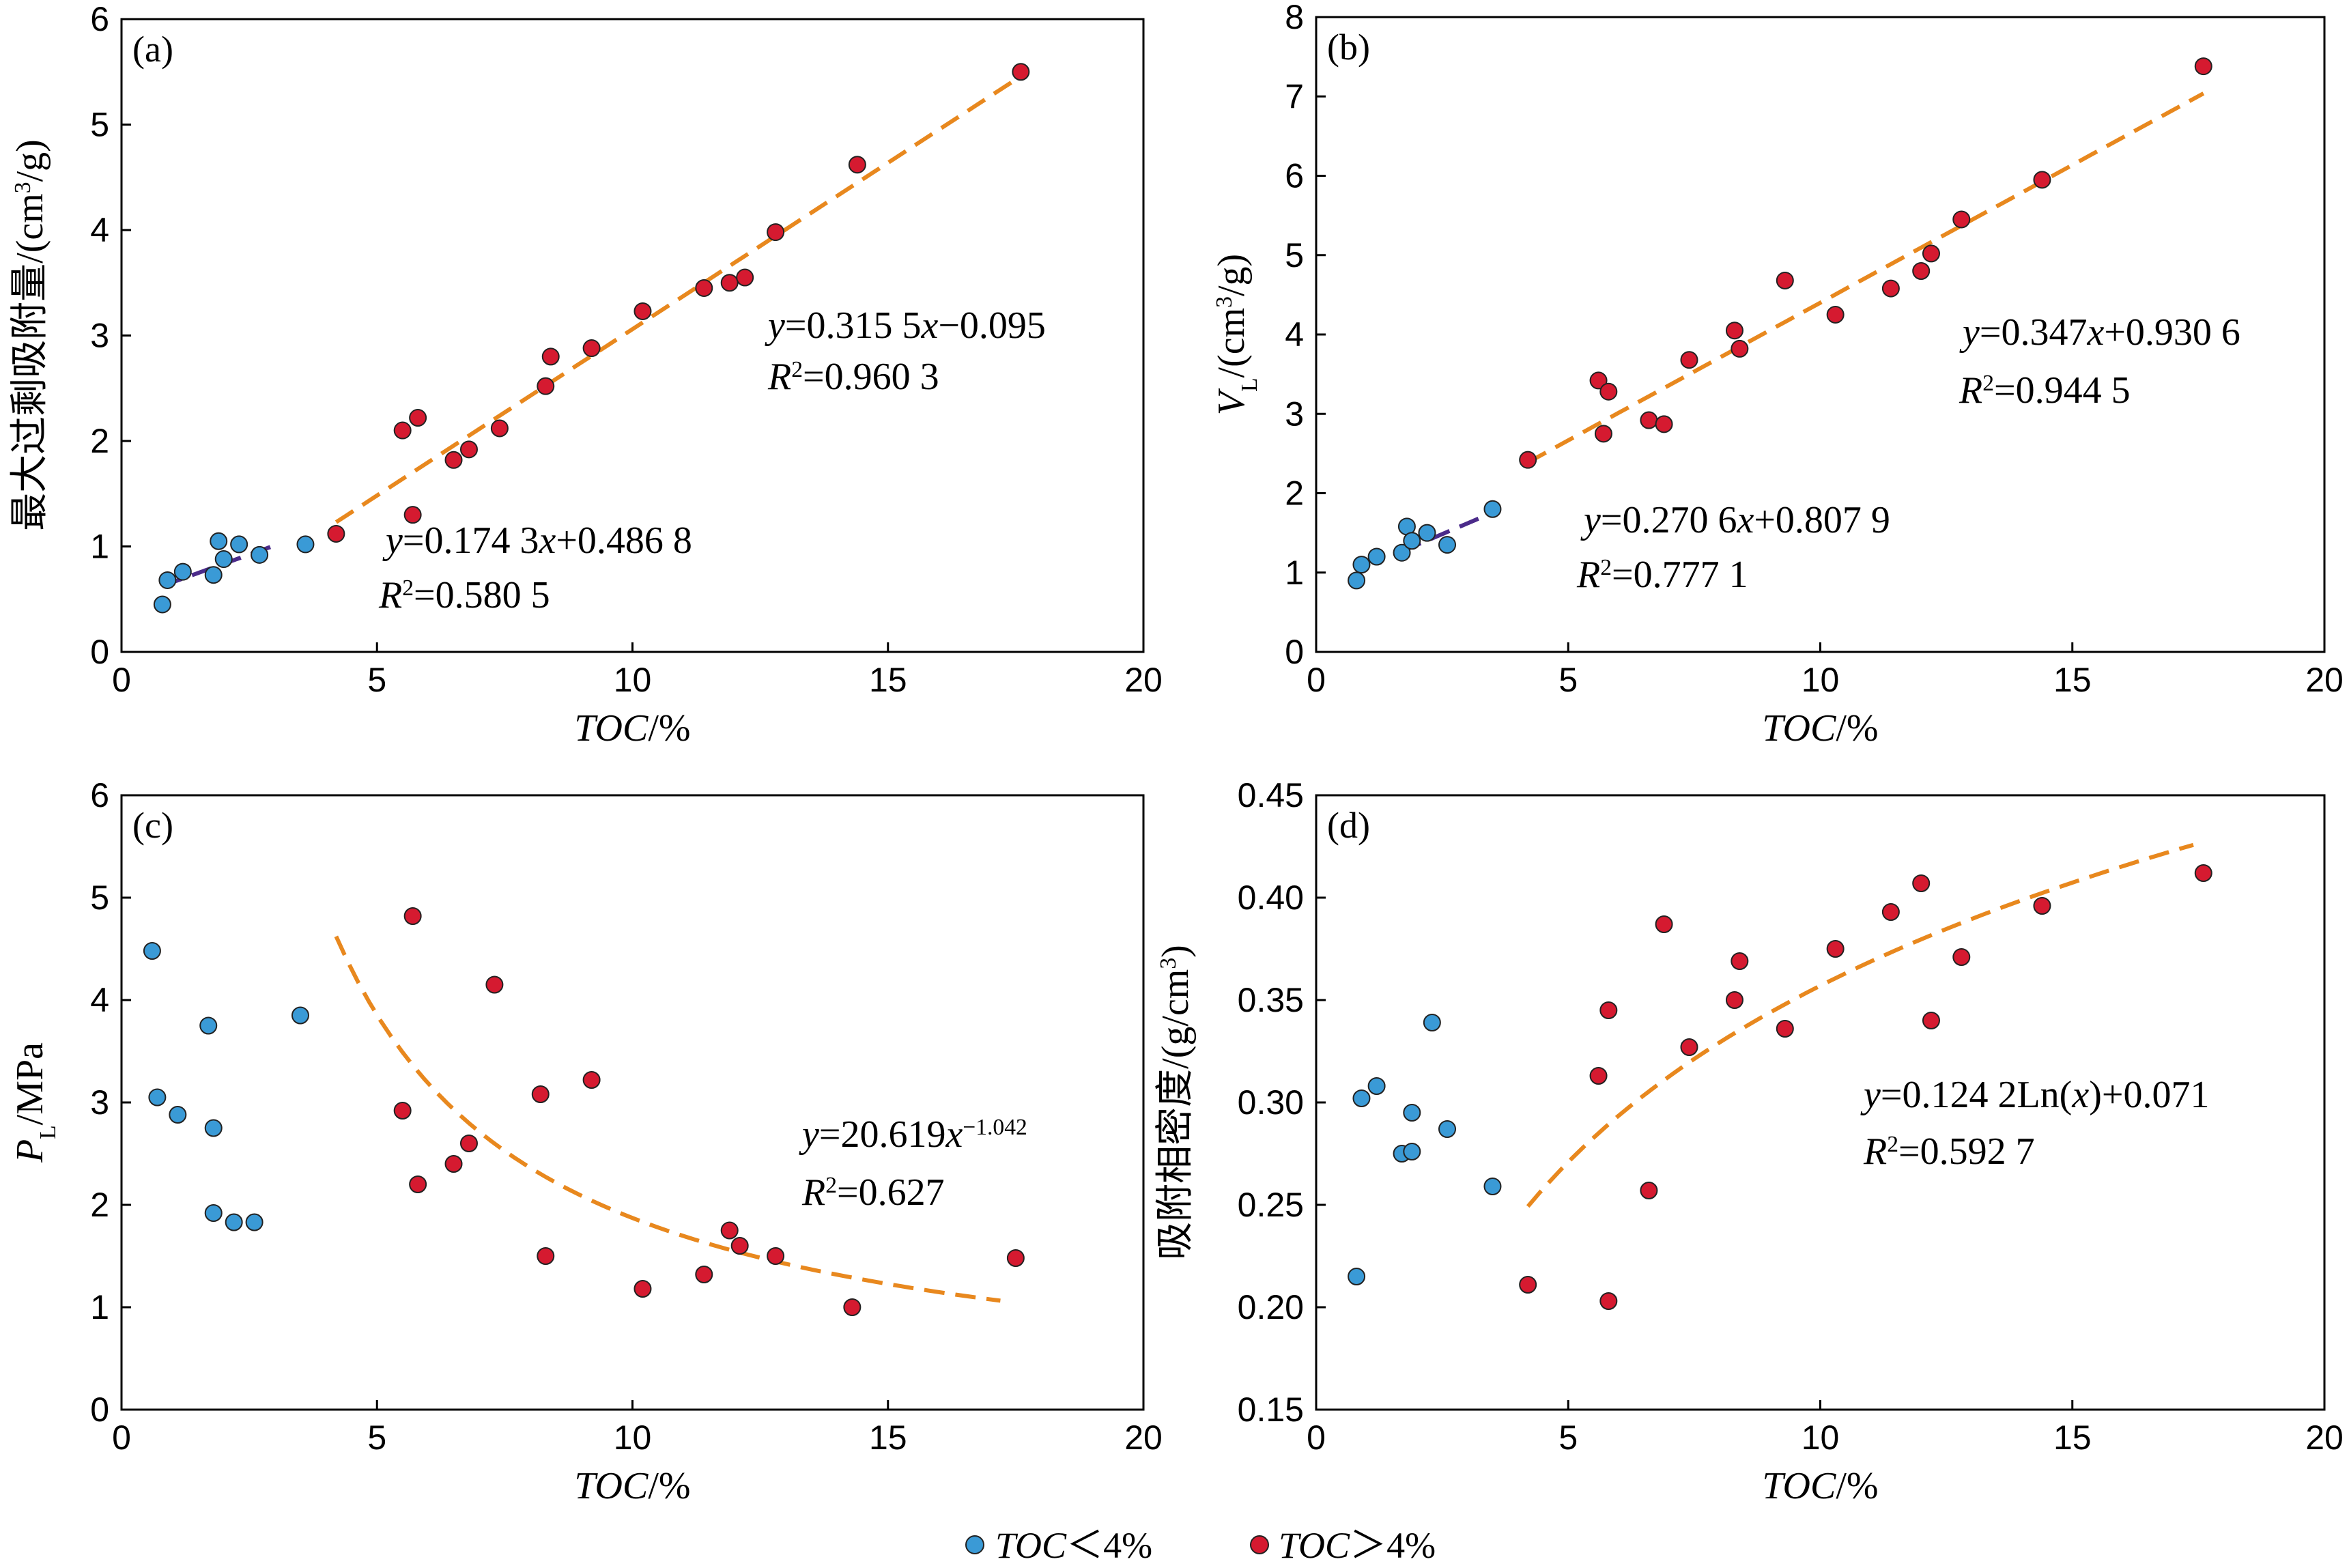 The image size is (2349, 1568). What do you see at coordinates (1949, 1151) in the screenshot?
I see `fit-r-squared: R2=0.592 7` at bounding box center [1949, 1151].